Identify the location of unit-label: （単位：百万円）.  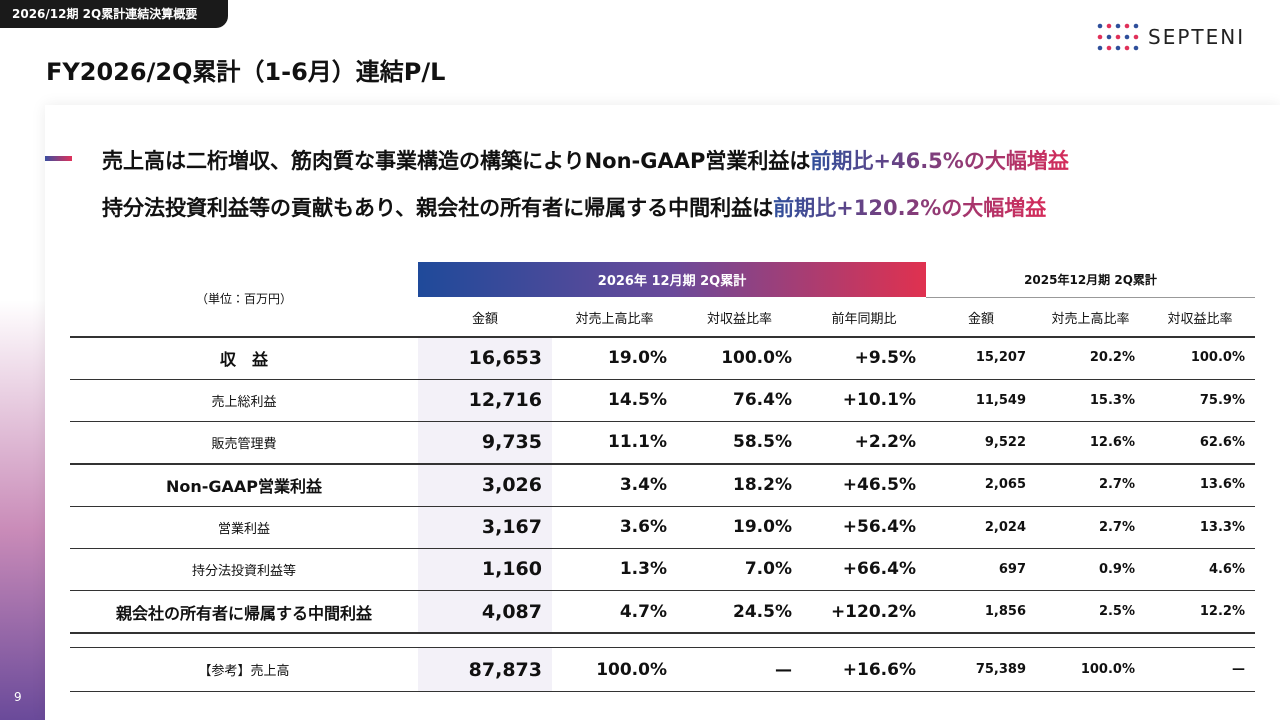
(243, 298).